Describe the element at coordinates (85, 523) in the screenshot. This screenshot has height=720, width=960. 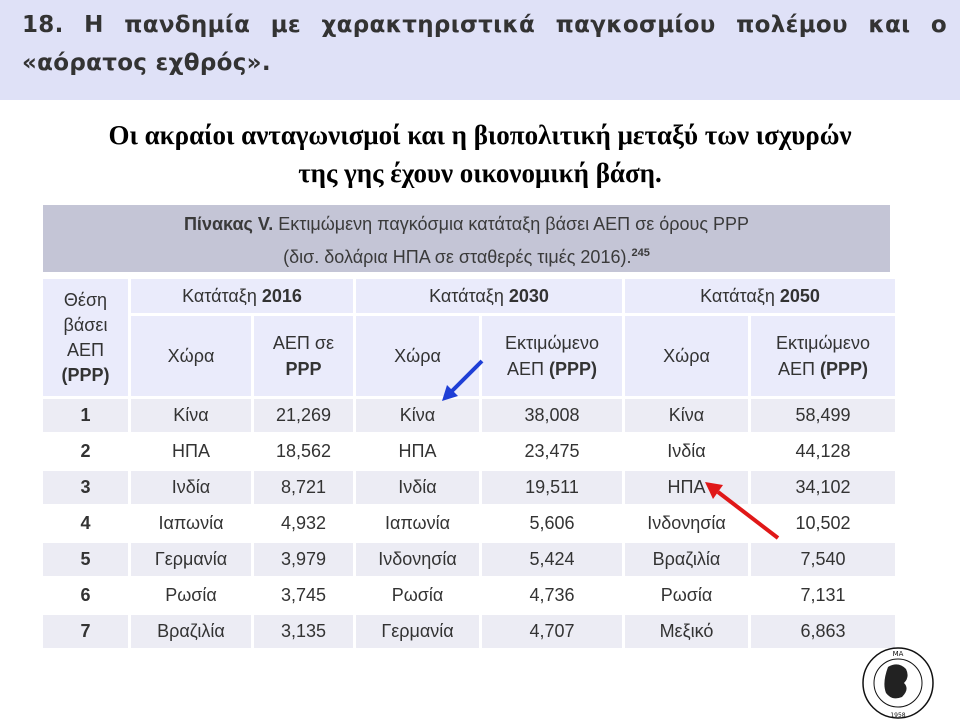
I see `rank-cell: 4` at that location.